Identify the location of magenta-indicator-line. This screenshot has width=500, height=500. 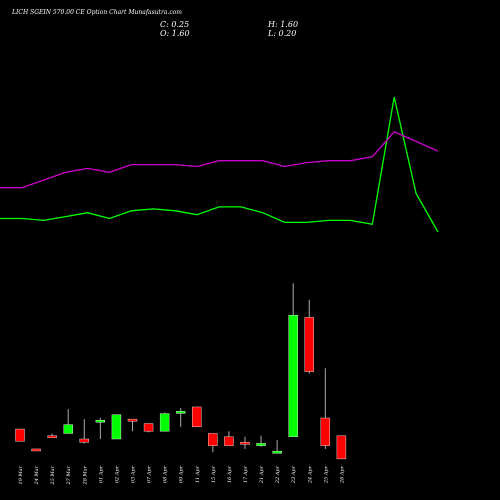
(219, 160).